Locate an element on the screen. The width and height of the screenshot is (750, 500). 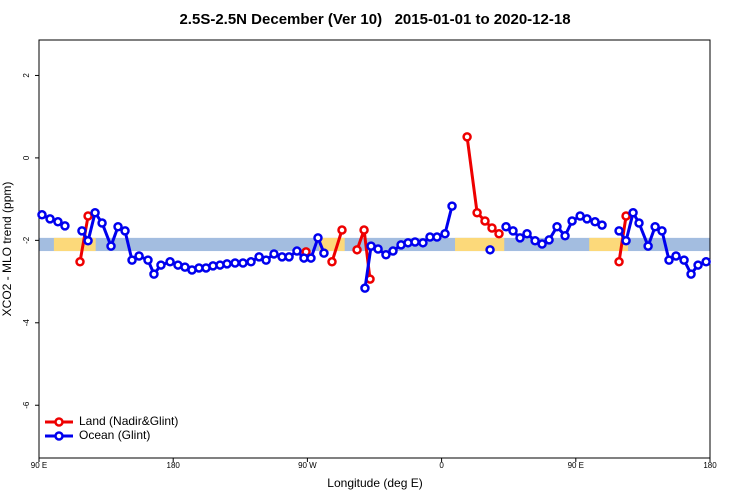
legend-label: Land (Nadir&Glint) is located at coordinates (128, 421).